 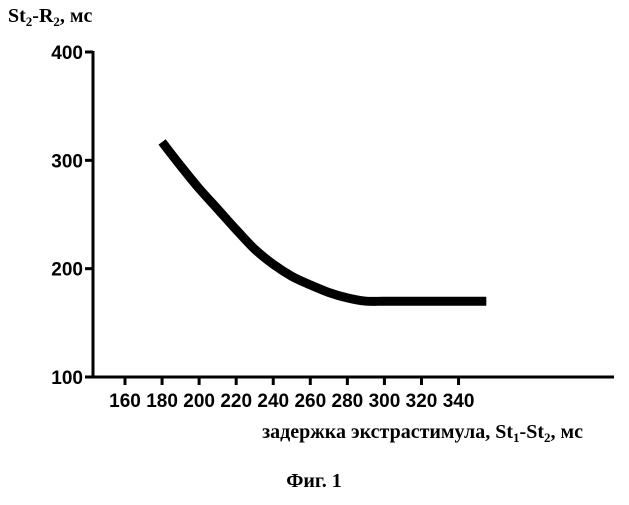 I want to click on y-tick-label-400: 400, so click(x=67, y=53).